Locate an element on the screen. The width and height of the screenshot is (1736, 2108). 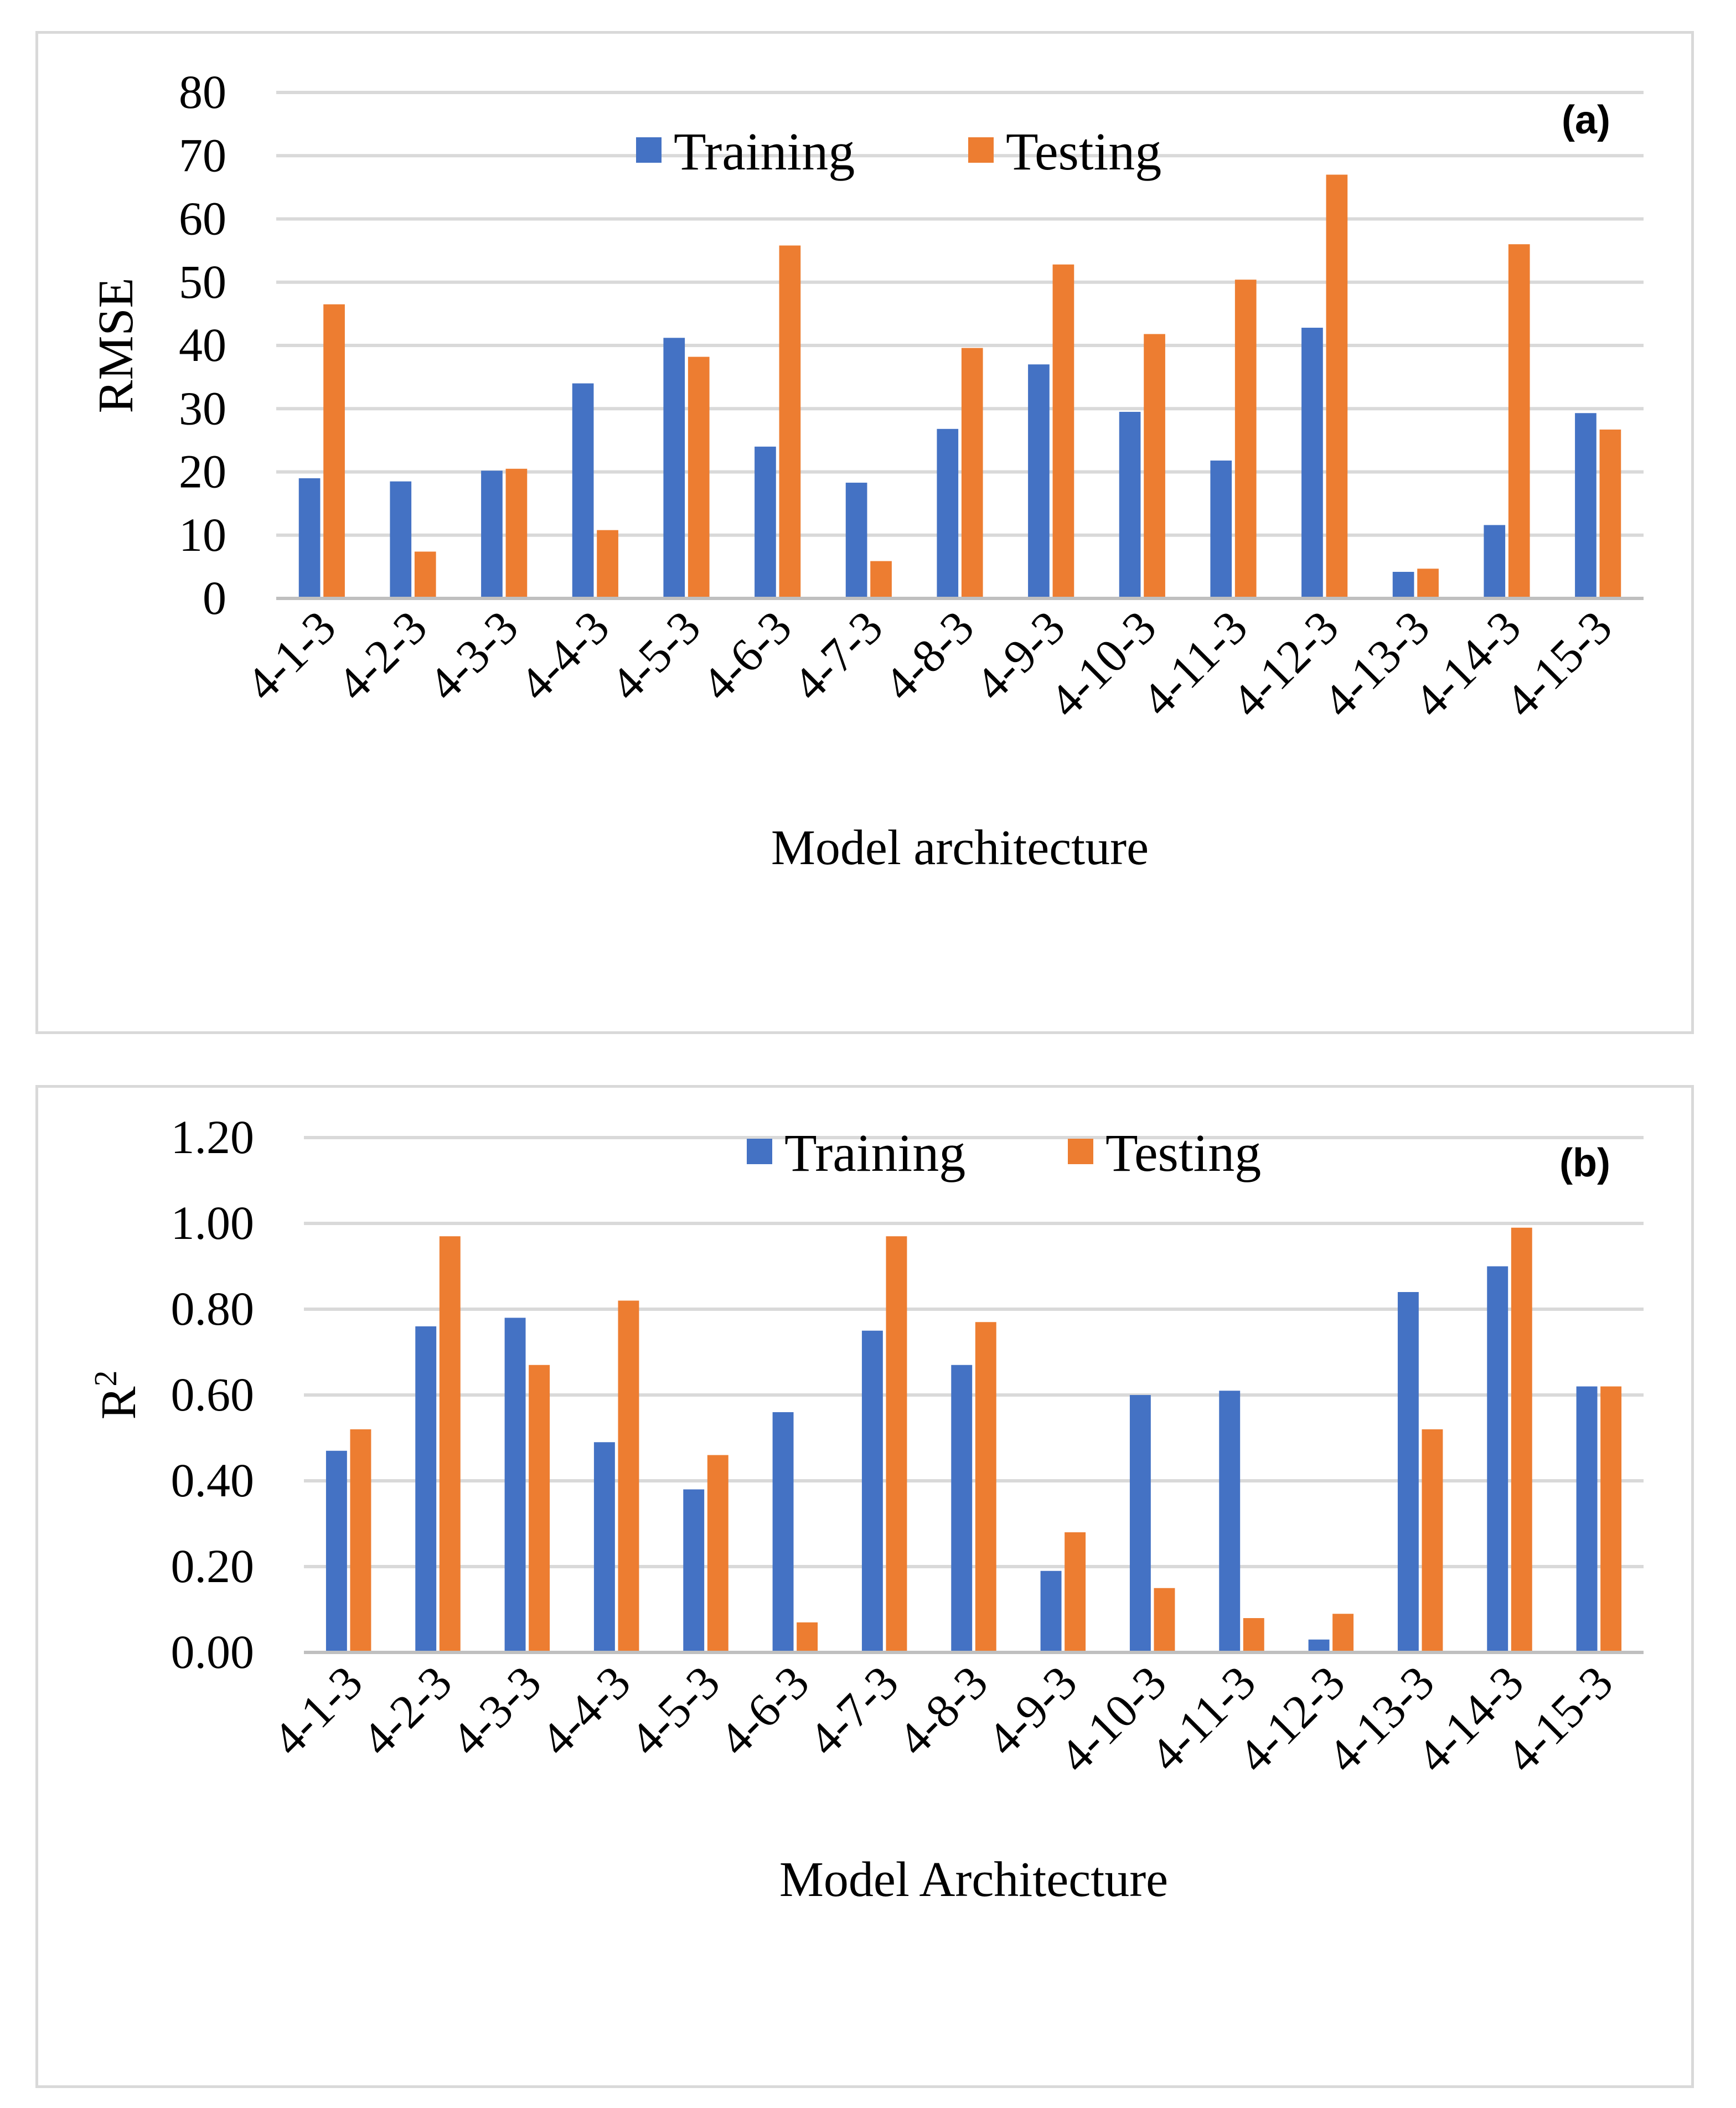
x-tick-label: 4-3-3 is located at coordinates (496, 1711).